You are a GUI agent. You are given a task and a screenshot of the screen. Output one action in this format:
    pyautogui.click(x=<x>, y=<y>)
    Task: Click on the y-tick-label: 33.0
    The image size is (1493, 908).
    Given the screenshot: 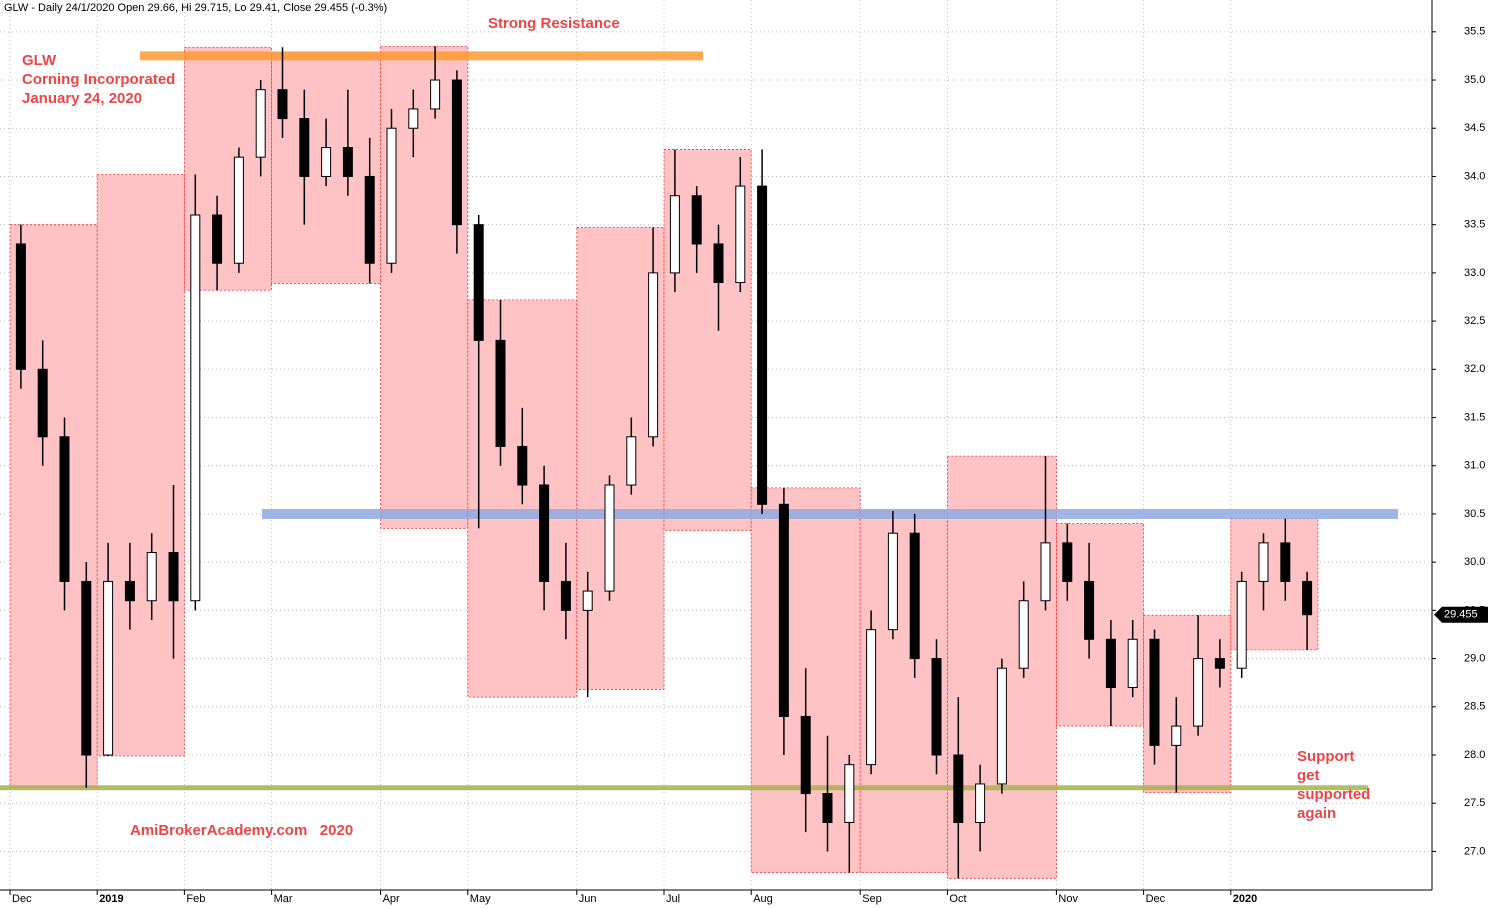 What is the action you would take?
    pyautogui.click(x=1474, y=273)
    